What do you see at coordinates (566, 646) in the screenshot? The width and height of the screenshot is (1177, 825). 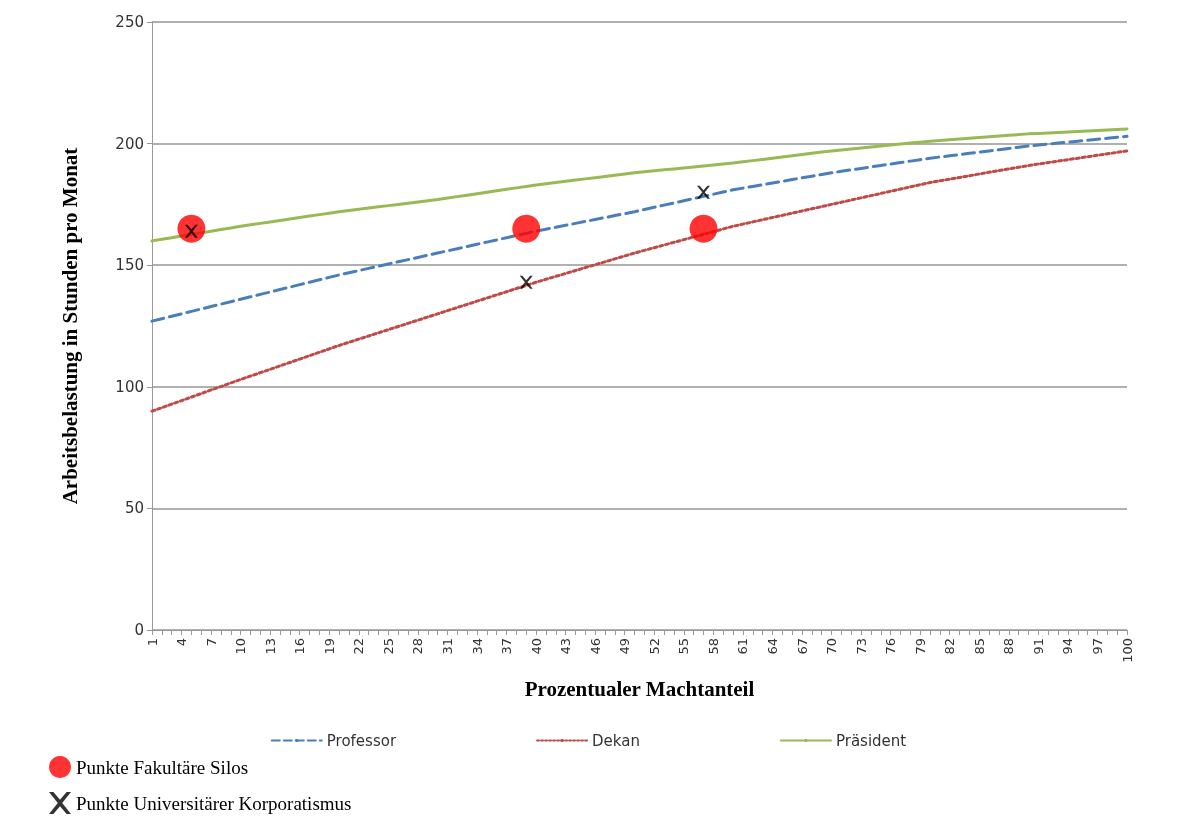 I see `x-tick-label: 43` at bounding box center [566, 646].